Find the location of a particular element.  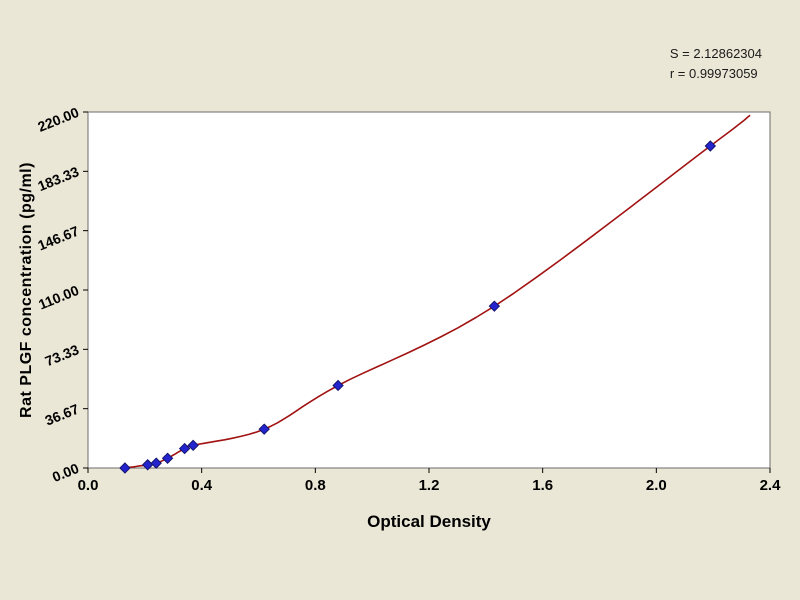

y-tick-label: 110.00 is located at coordinates (58, 297).